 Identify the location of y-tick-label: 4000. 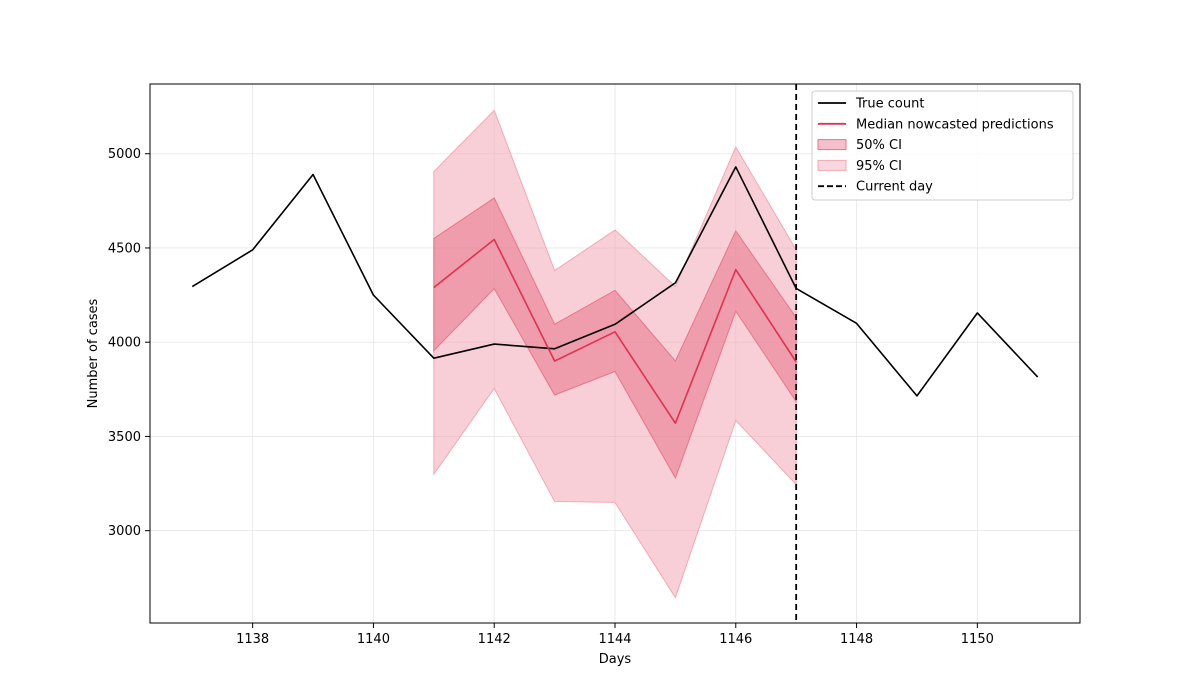
(124, 343).